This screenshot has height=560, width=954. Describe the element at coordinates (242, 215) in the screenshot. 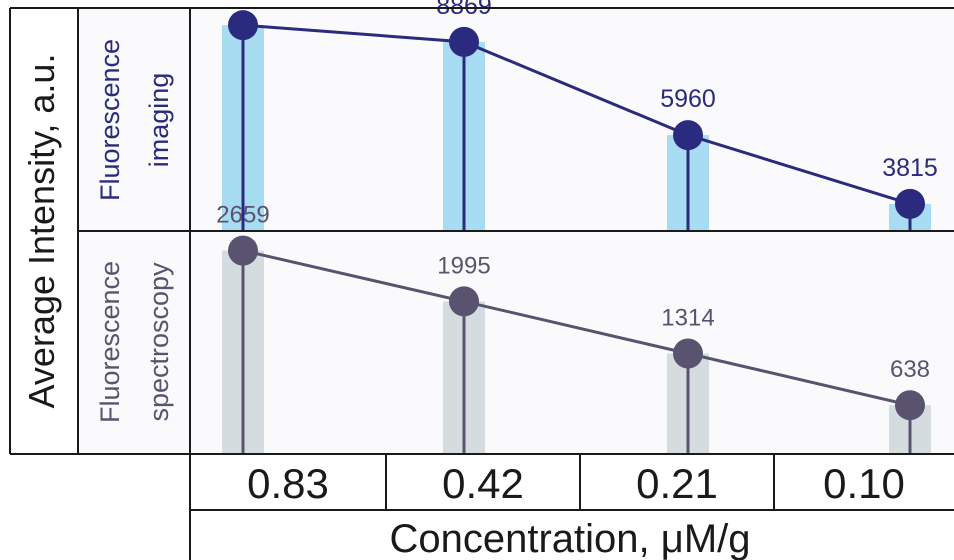

I see `data-label-panel1-0: 2659` at that location.